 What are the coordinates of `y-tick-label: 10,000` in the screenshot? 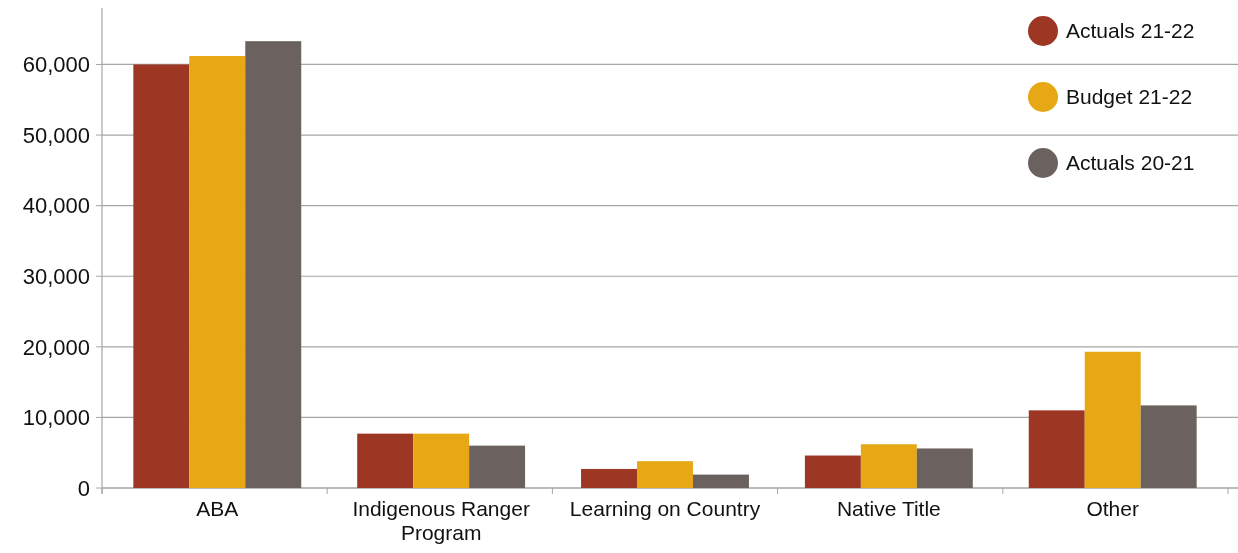 It's located at (56, 418).